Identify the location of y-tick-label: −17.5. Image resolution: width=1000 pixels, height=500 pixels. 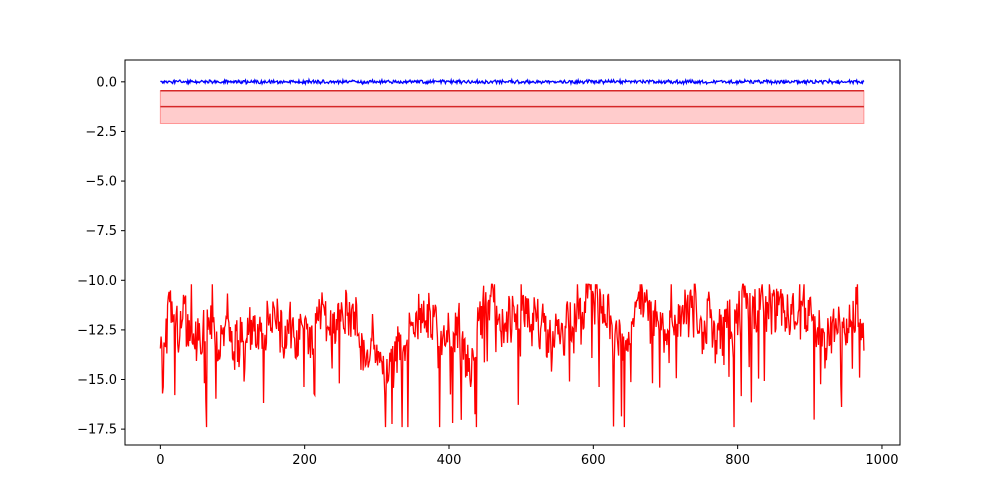
(97, 430).